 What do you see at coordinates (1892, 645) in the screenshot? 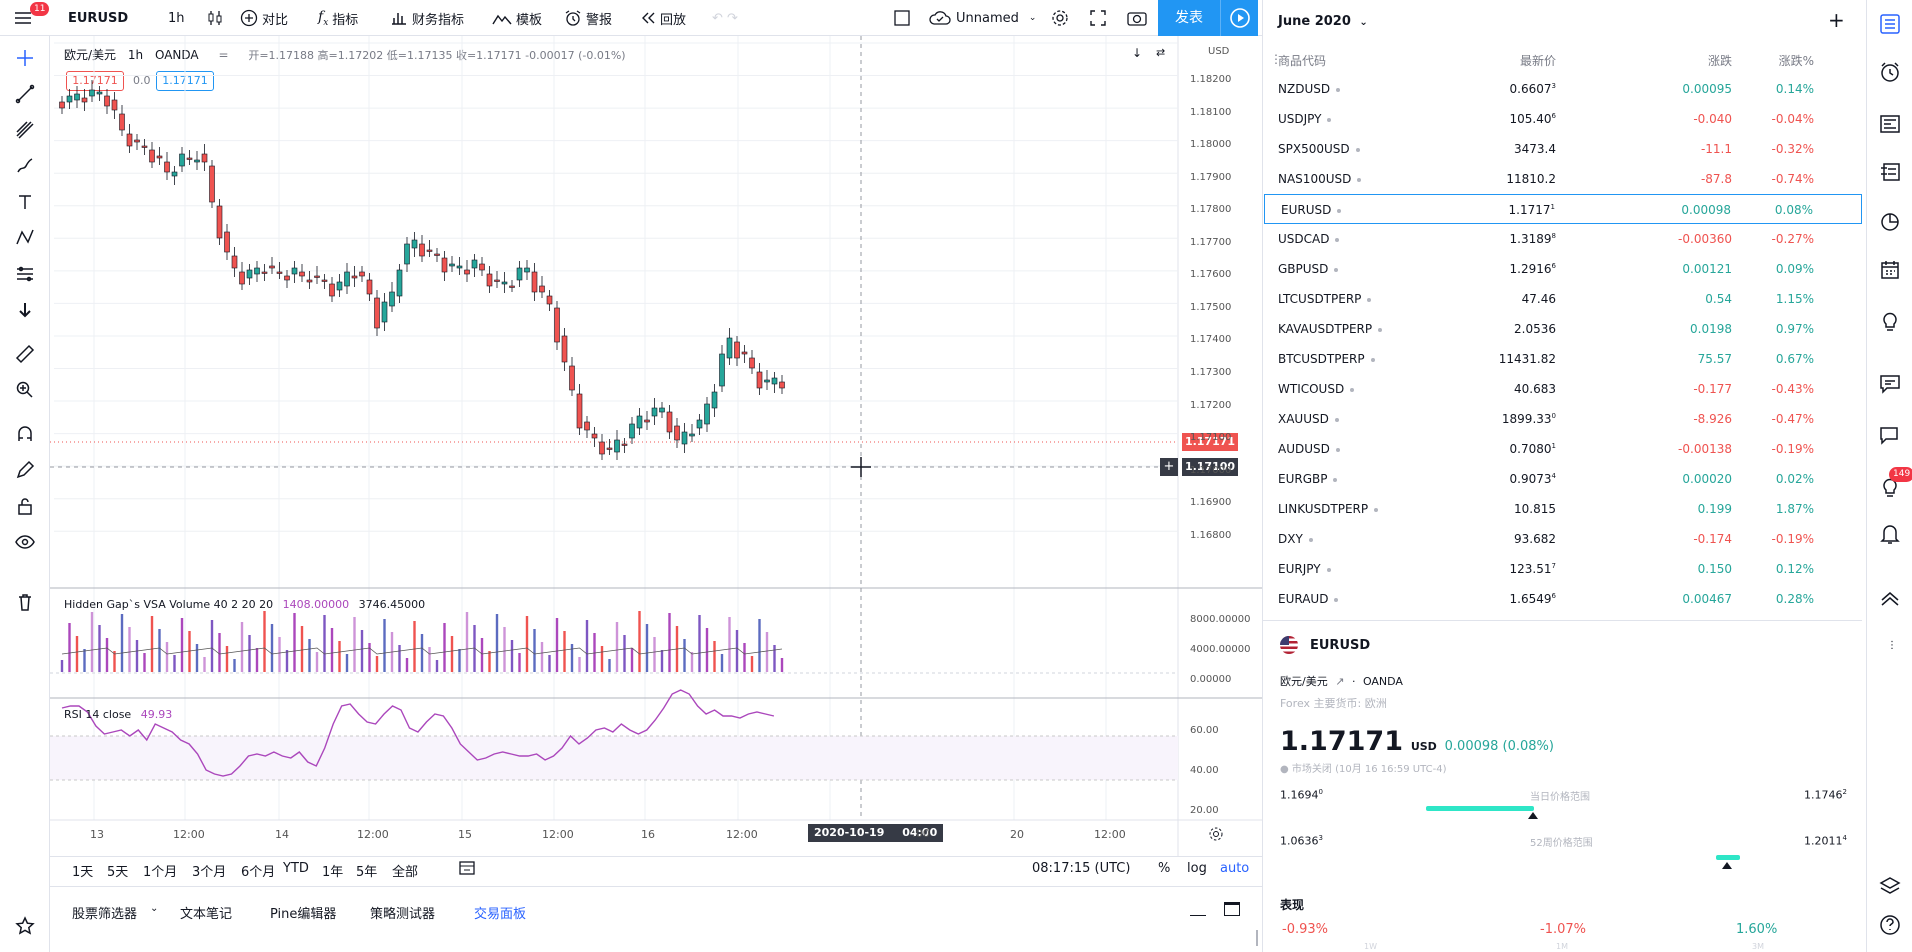
I see `sidebar-more-dots: ⋮` at bounding box center [1892, 645].